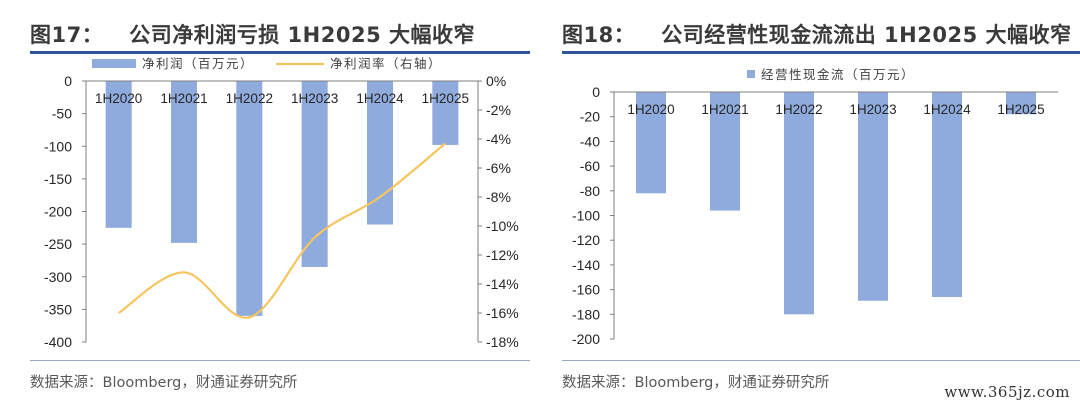  I want to click on y-tick-label-left: -180, so click(586, 314).